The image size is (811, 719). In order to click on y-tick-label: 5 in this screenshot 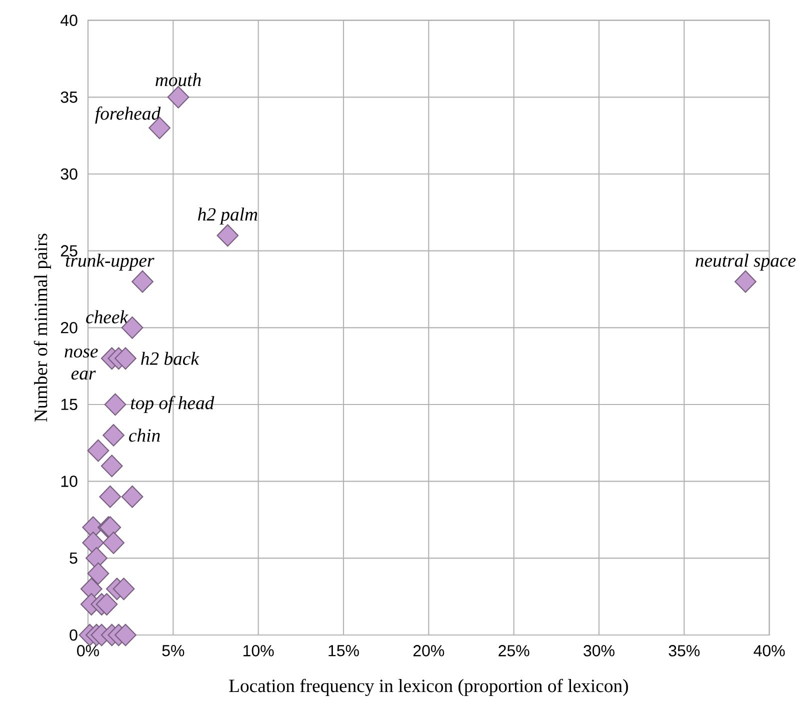, I will do `click(74, 558)`.